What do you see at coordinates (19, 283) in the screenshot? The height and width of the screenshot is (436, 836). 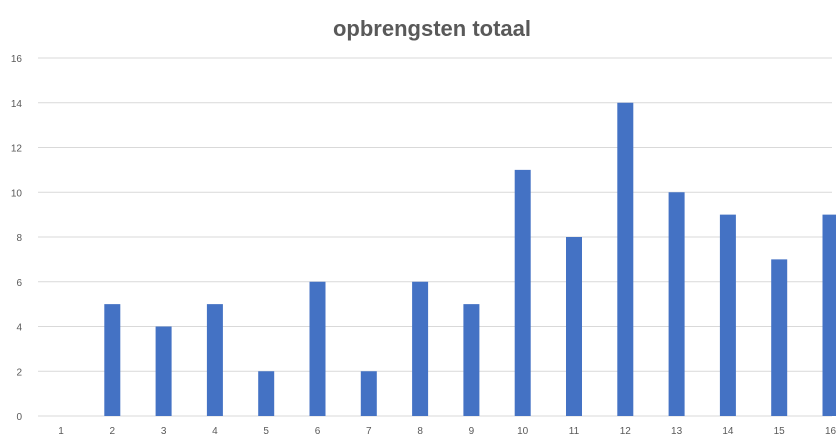 I see `y-tick-label: 6` at bounding box center [19, 283].